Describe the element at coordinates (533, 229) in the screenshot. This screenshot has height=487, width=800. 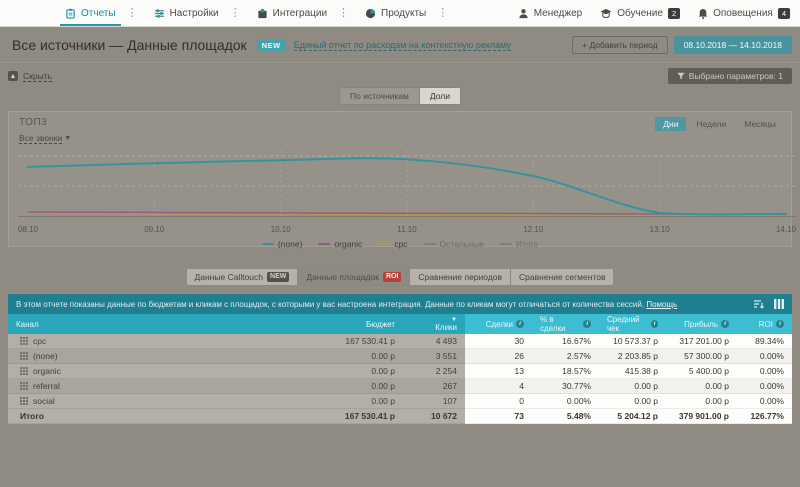
I see `x-tick-label: 12.10` at that location.